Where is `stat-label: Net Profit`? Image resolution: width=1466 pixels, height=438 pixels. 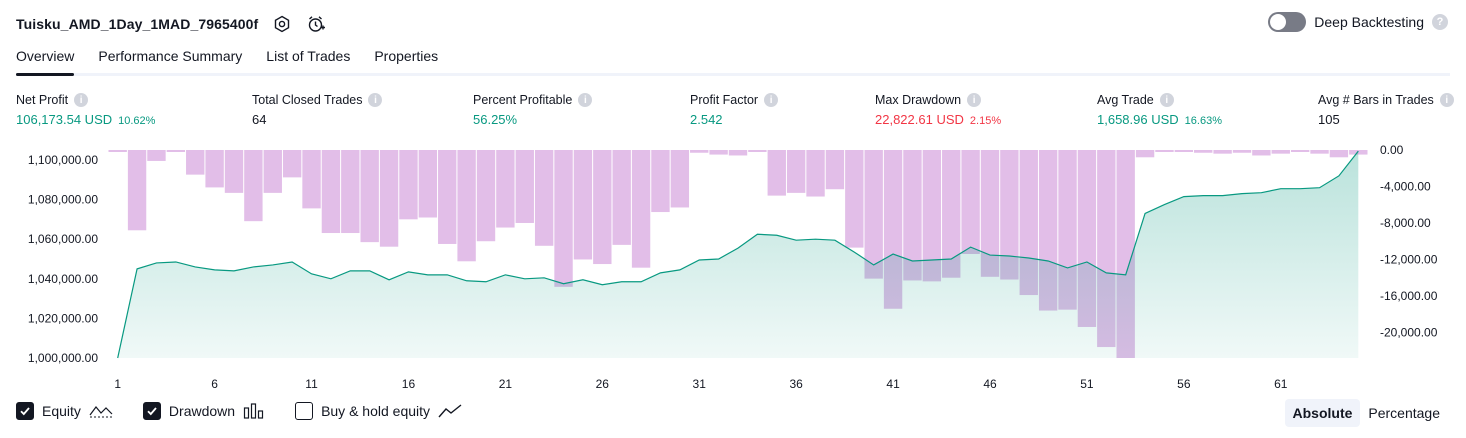
stat-label: Net Profit is located at coordinates (42, 100).